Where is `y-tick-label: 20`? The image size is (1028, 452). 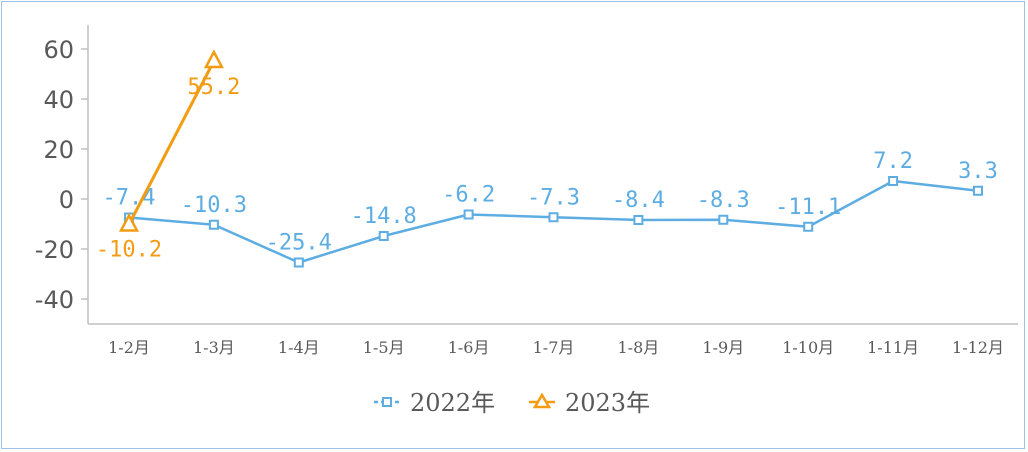 y-tick-label: 20 is located at coordinates (58, 150).